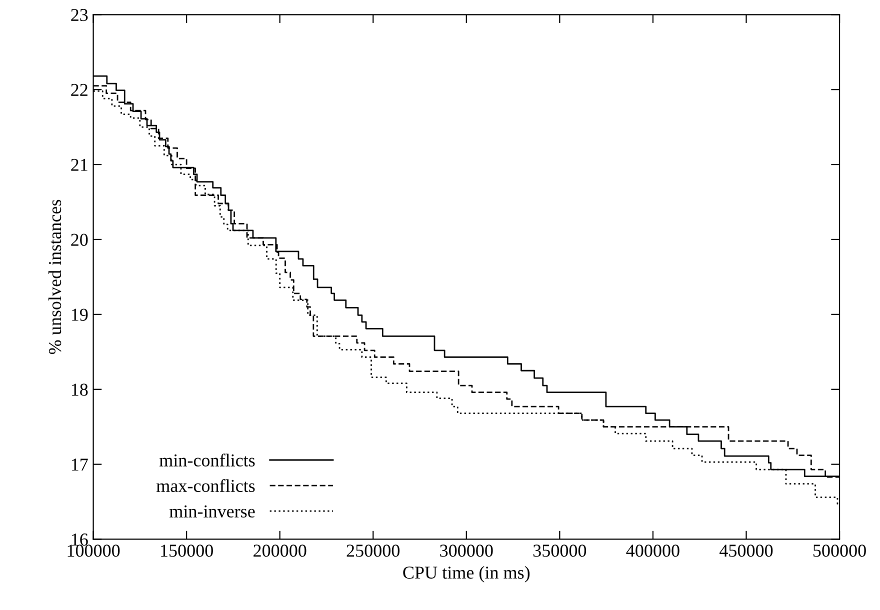 The width and height of the screenshot is (880, 610). I want to click on legend-label: min-conflicts, so click(207, 460).